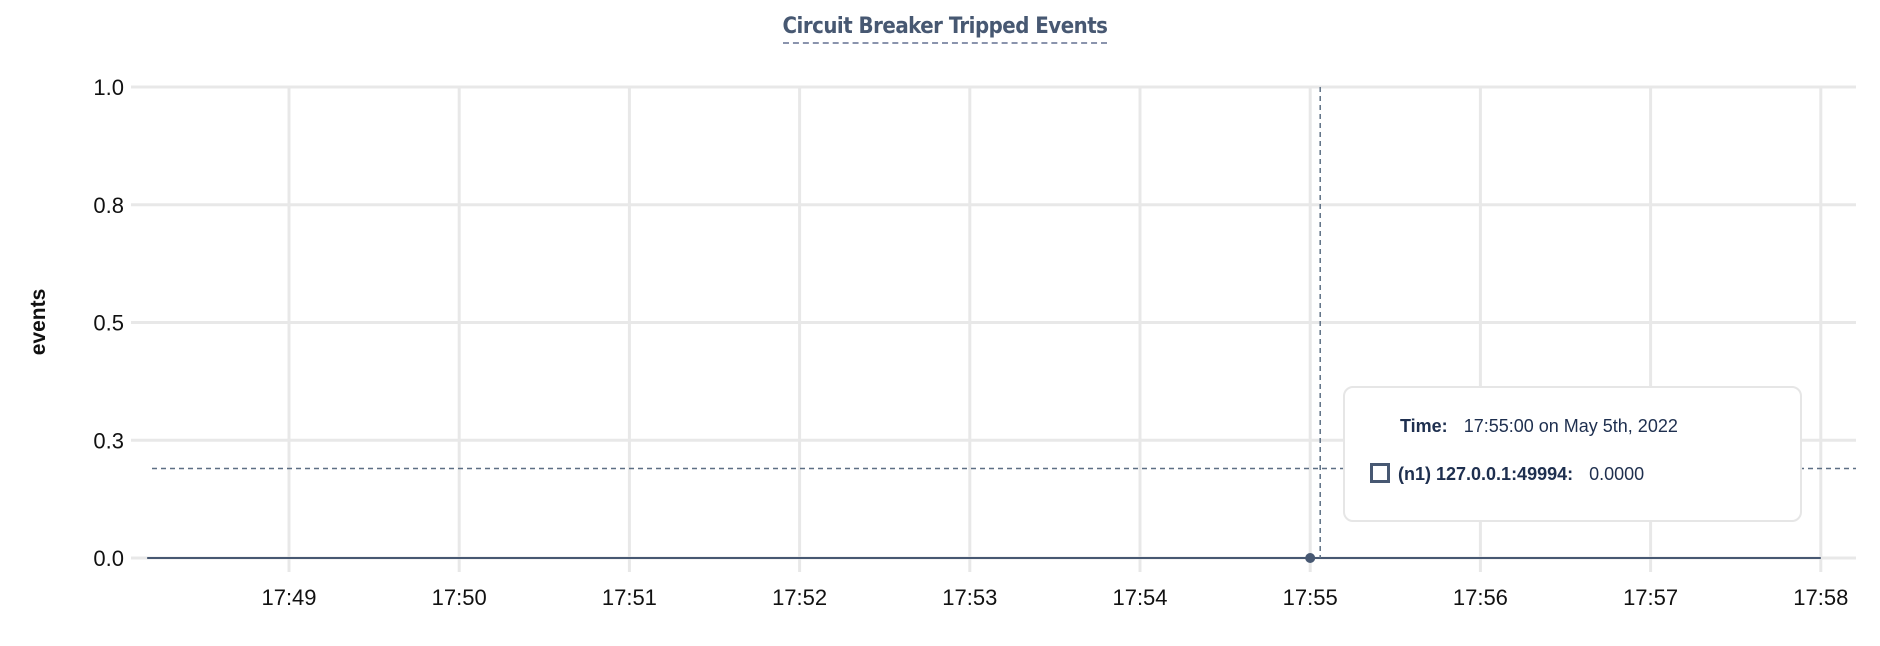 This screenshot has width=1880, height=646. Describe the element at coordinates (1820, 597) in the screenshot. I see `x-tick-label: 17:58` at that location.